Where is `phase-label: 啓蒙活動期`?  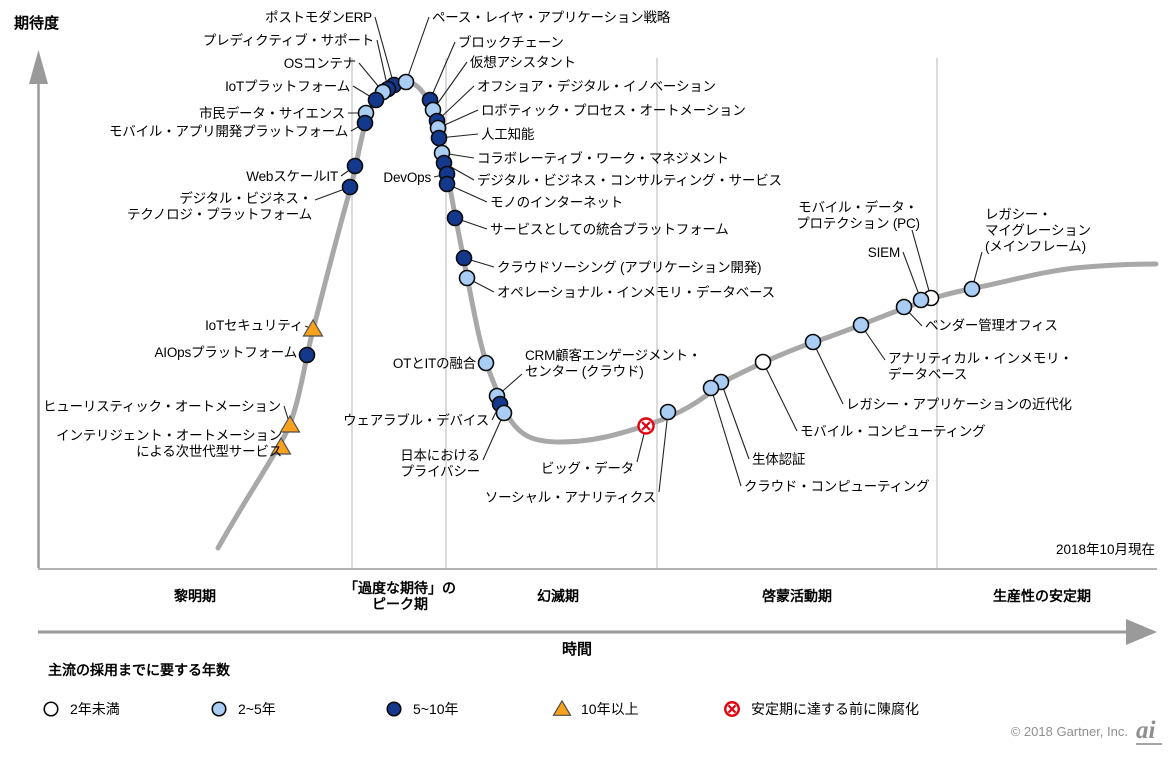 phase-label: 啓蒙活動期 is located at coordinates (797, 596).